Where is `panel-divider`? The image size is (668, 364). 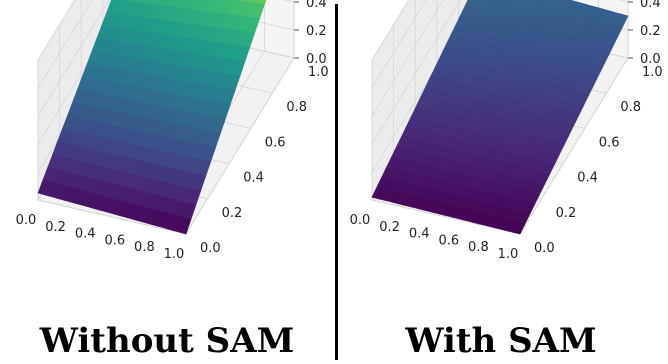
panel-divider is located at coordinates (336, 182).